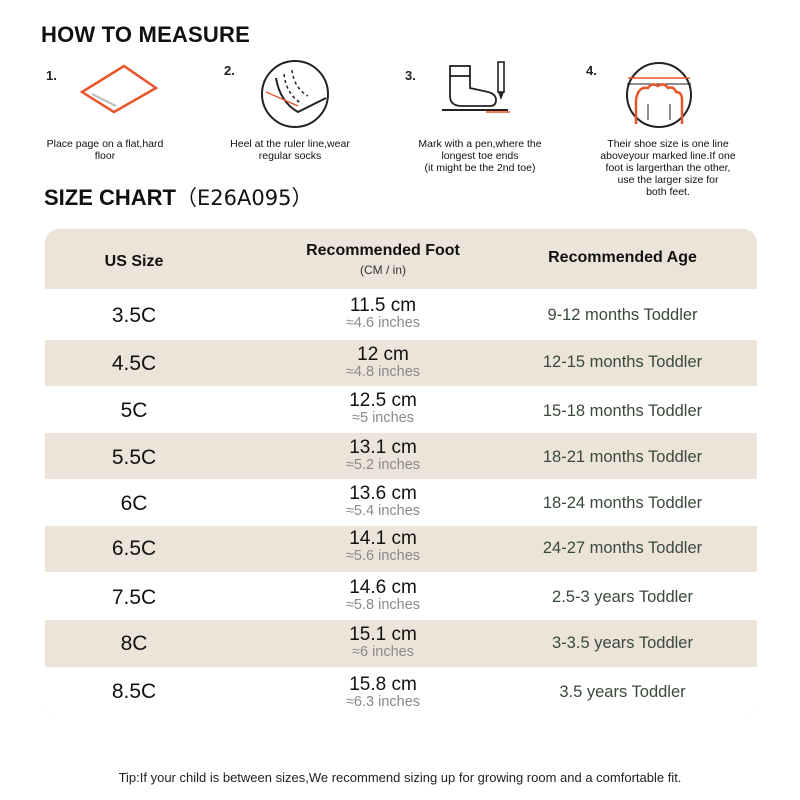 The height and width of the screenshot is (800, 800). I want to click on foot-length-cell: 13.1 cm ≈5.2 inches, so click(383, 455).